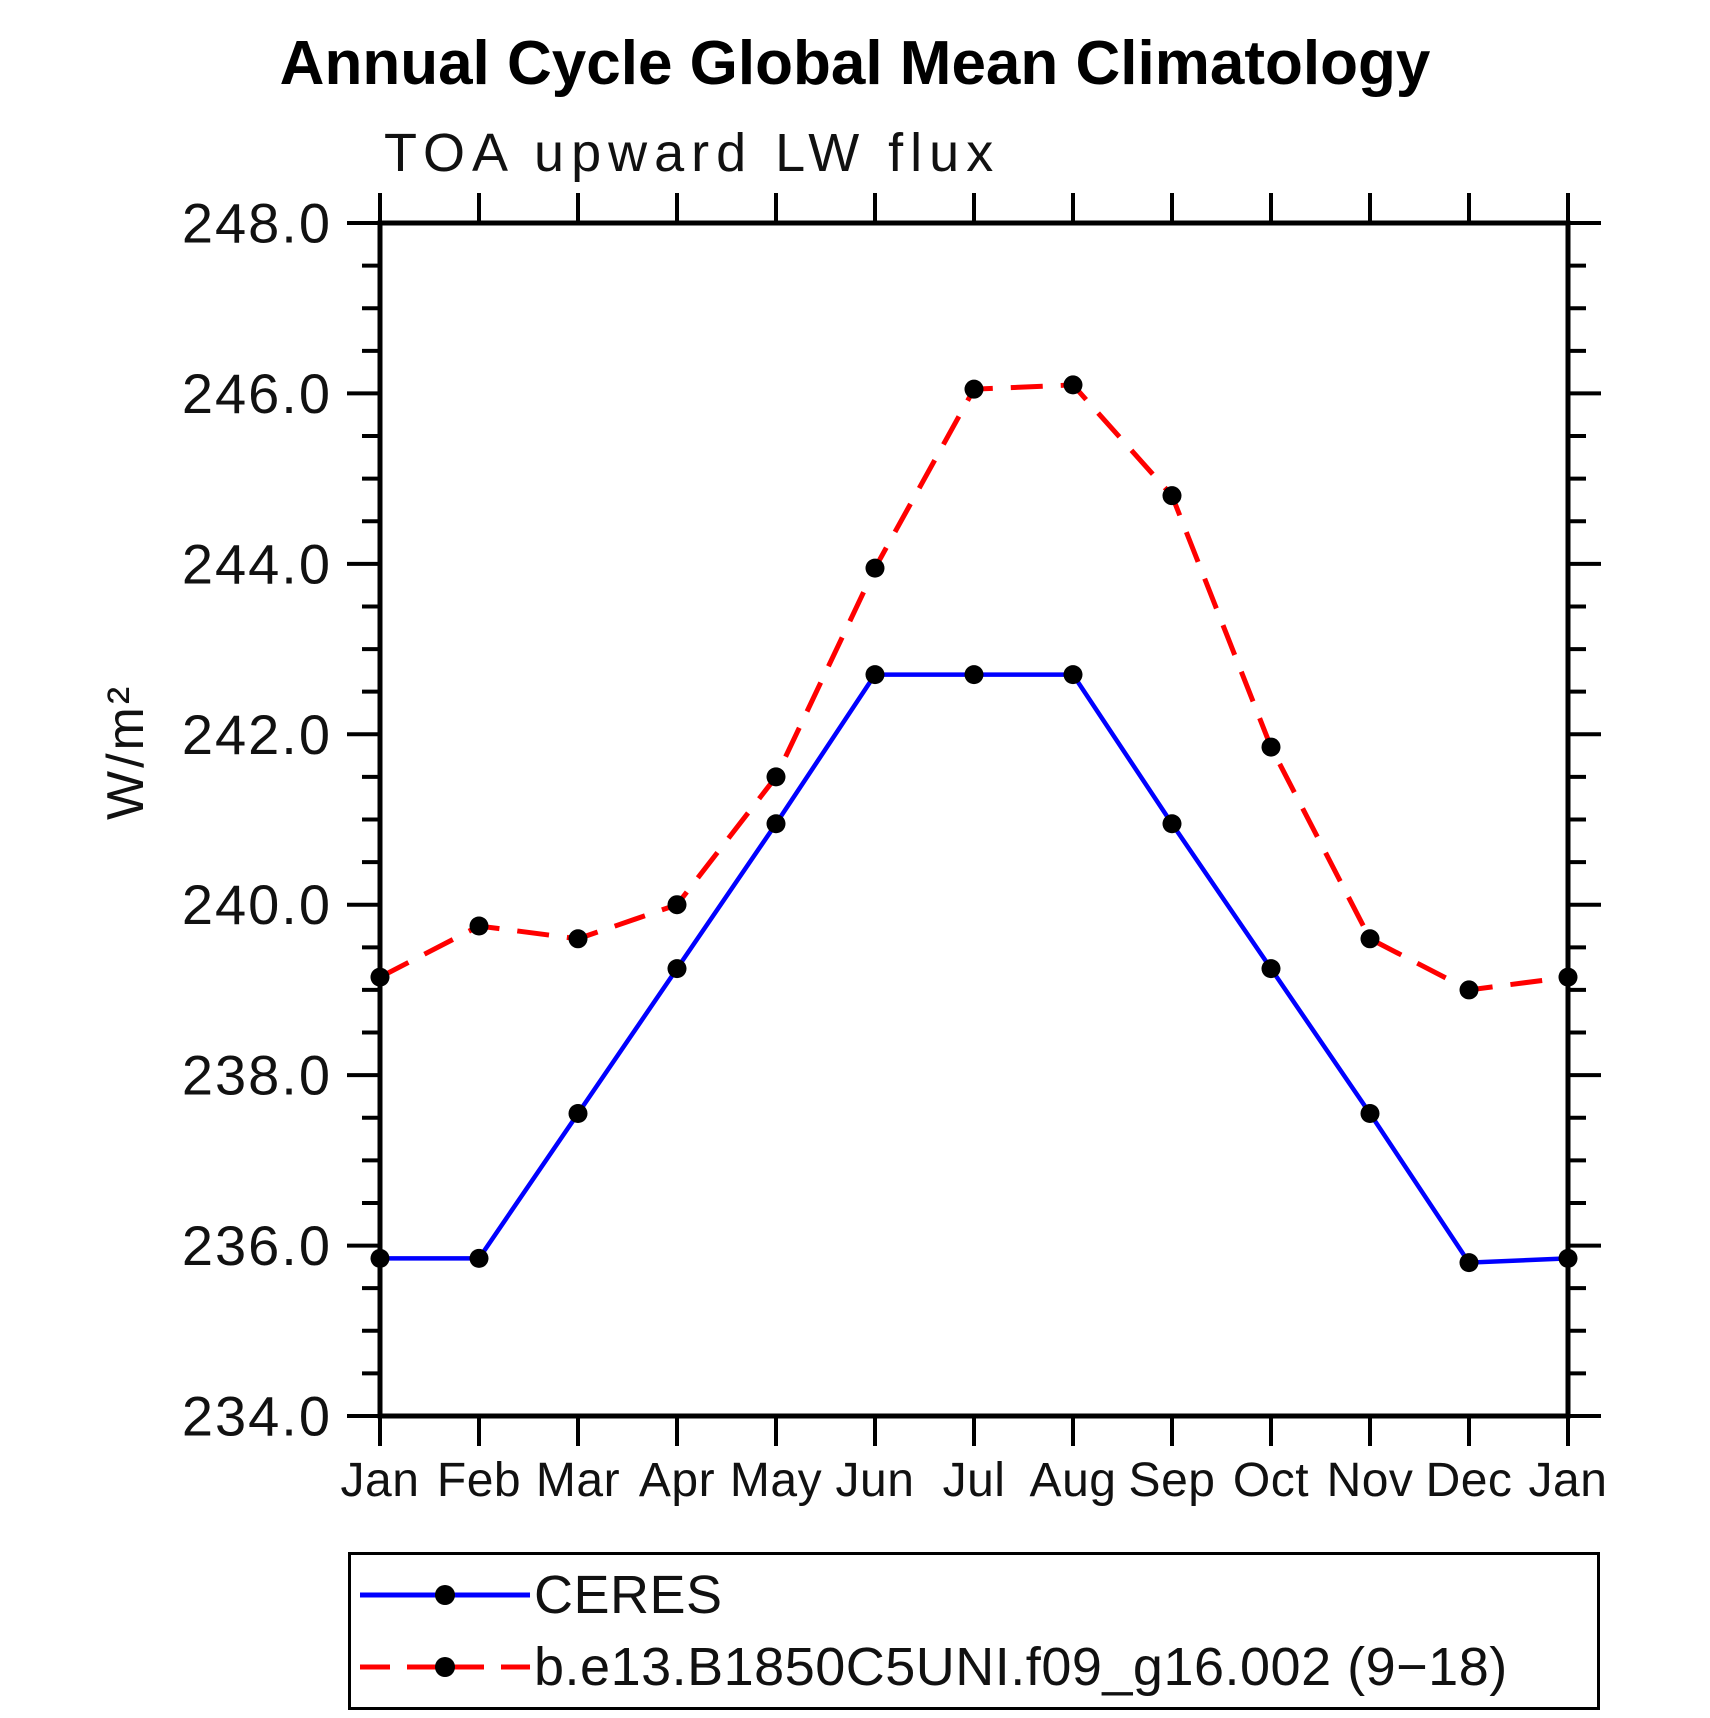 The image size is (1710, 1718). What do you see at coordinates (257, 904) in the screenshot?
I see `y-tick-label: 240.0` at bounding box center [257, 904].